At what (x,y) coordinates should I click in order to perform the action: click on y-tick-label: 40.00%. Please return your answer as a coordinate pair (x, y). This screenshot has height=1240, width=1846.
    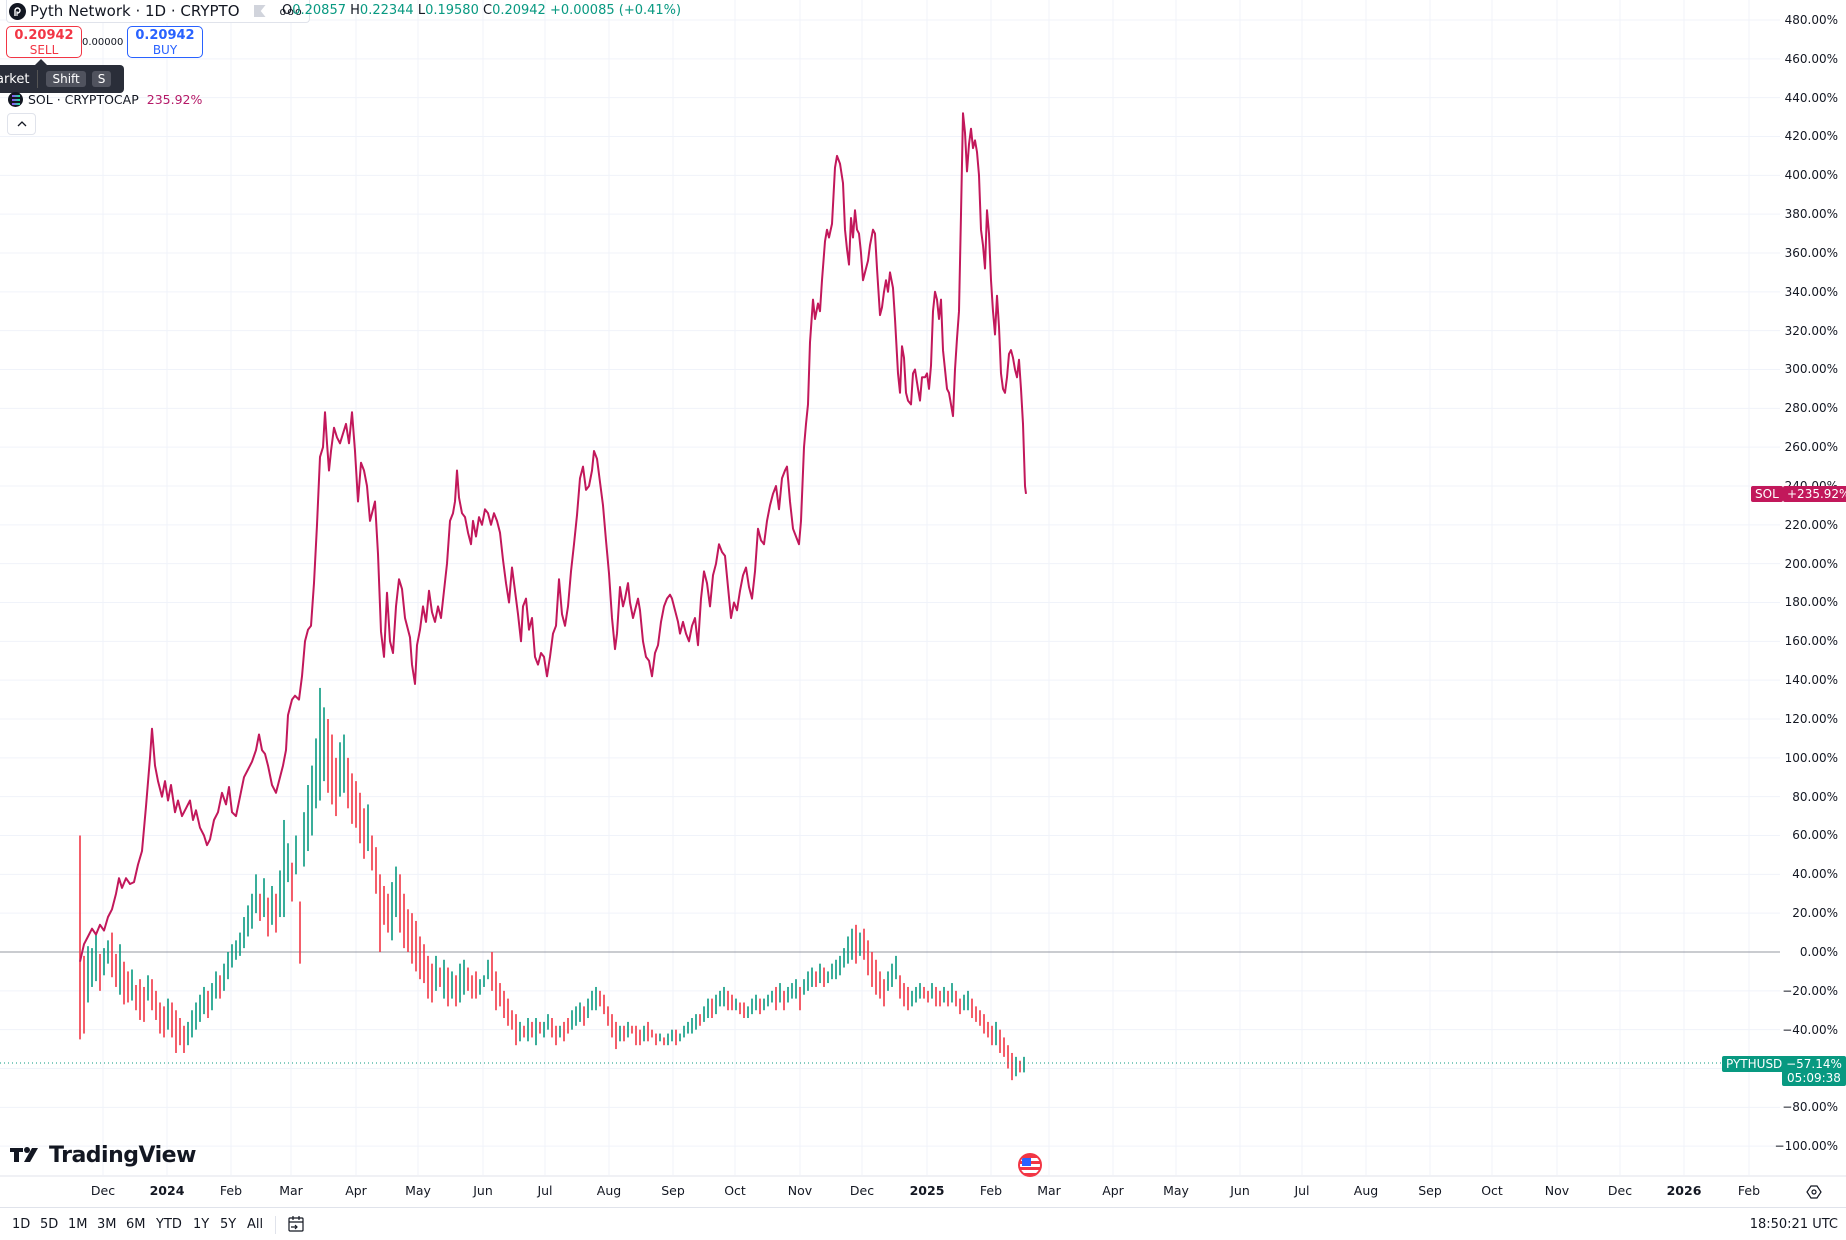
    Looking at the image, I should click on (1815, 874).